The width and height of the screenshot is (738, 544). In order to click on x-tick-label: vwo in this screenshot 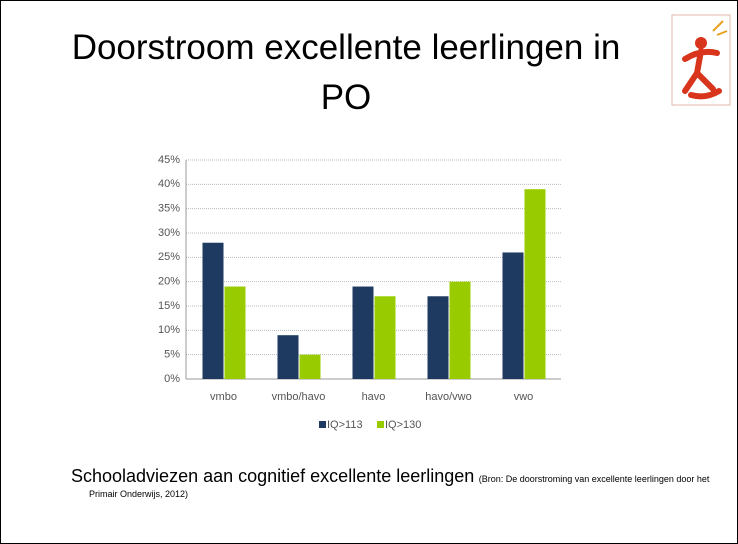, I will do `click(524, 397)`.